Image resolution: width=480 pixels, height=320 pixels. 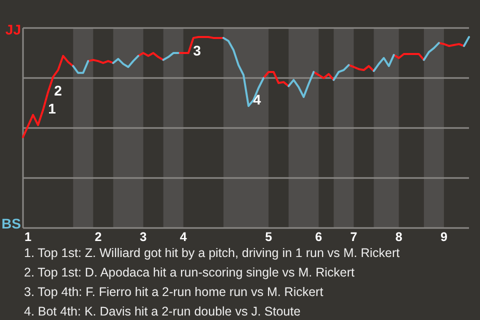 I want to click on text: 1. Top 1st: Z. Williard got hit by a pitch, driving in 1 run vs M. Rickert, so click(x=212, y=253).